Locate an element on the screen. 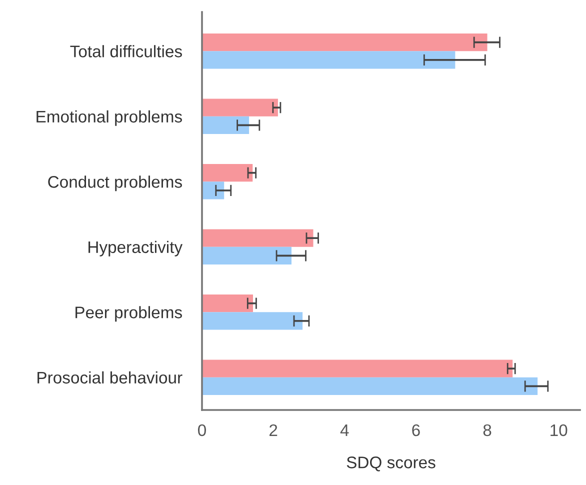 This screenshot has height=485, width=586. y-tick-label: Peer problems is located at coordinates (129, 314).